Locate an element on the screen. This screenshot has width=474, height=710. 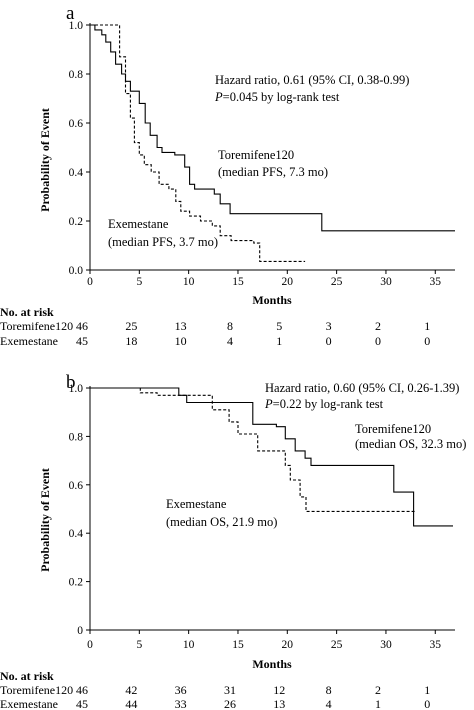
panel-a-series2-median: (median PFS, 3.7 mo) is located at coordinates (163, 242).